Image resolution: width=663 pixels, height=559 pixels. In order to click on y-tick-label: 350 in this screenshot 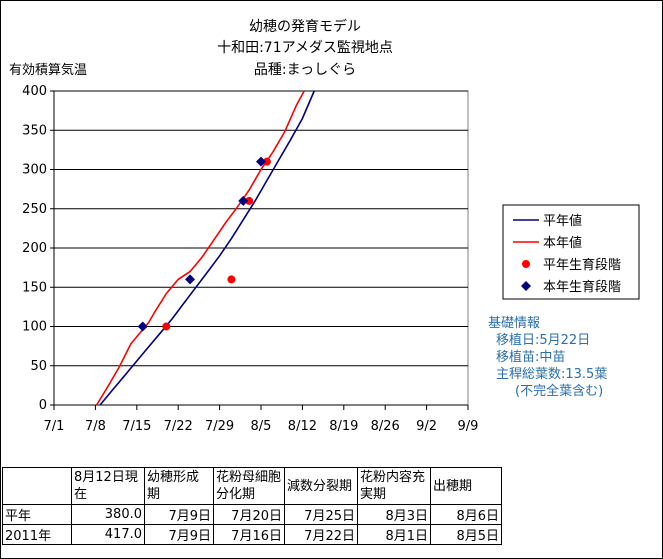, I will do `click(34, 130)`.